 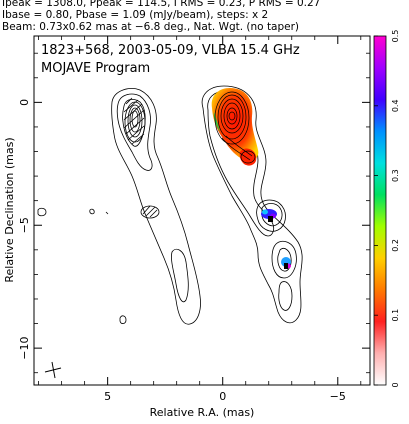 I want to click on knot1-core-mark, so click(x=270, y=219).